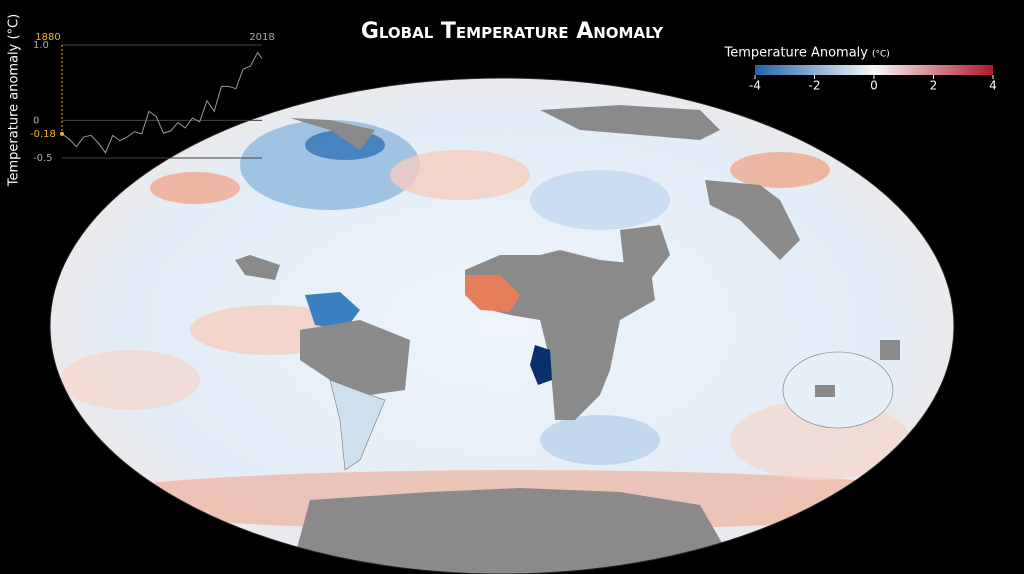 This screenshot has height=574, width=1024. What do you see at coordinates (62, 133) in the screenshot?
I see `current-point` at bounding box center [62, 133].